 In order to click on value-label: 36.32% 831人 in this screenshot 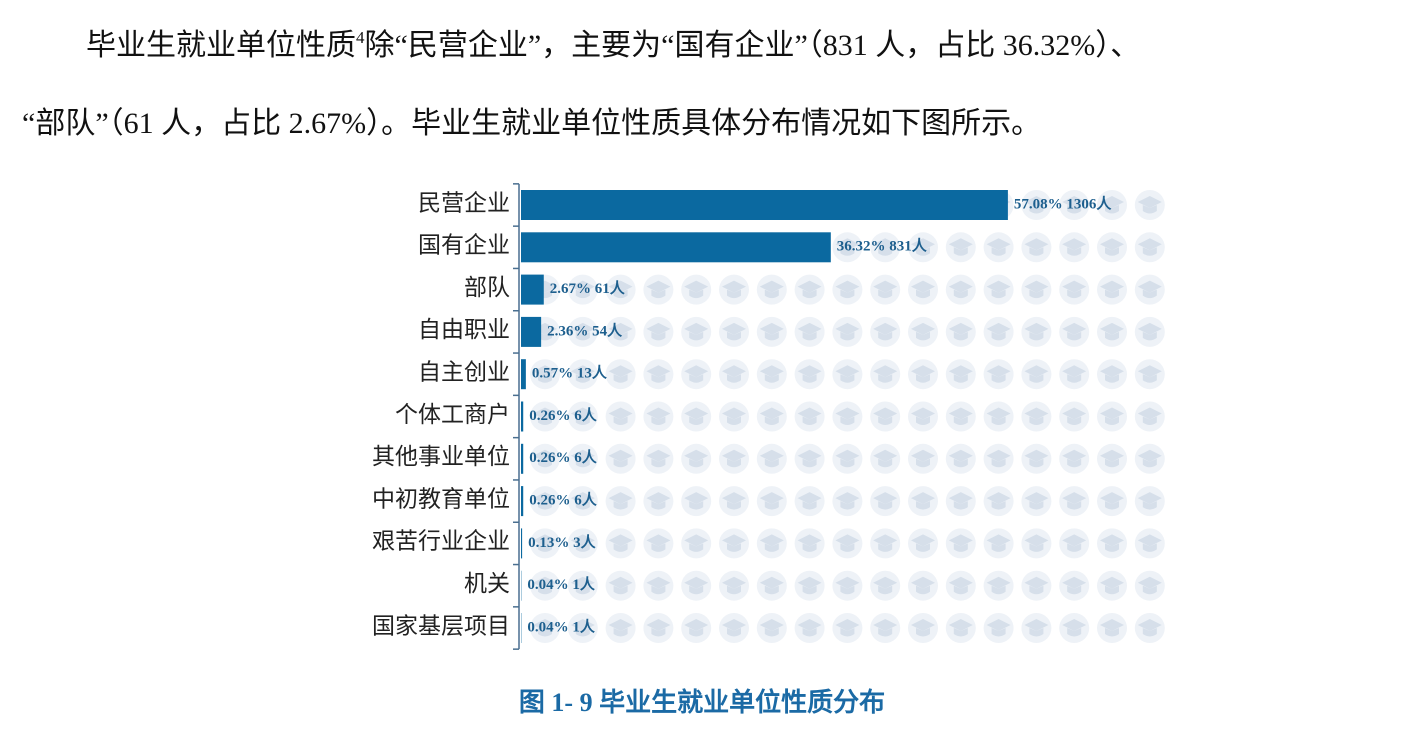, I will do `click(882, 246)`.